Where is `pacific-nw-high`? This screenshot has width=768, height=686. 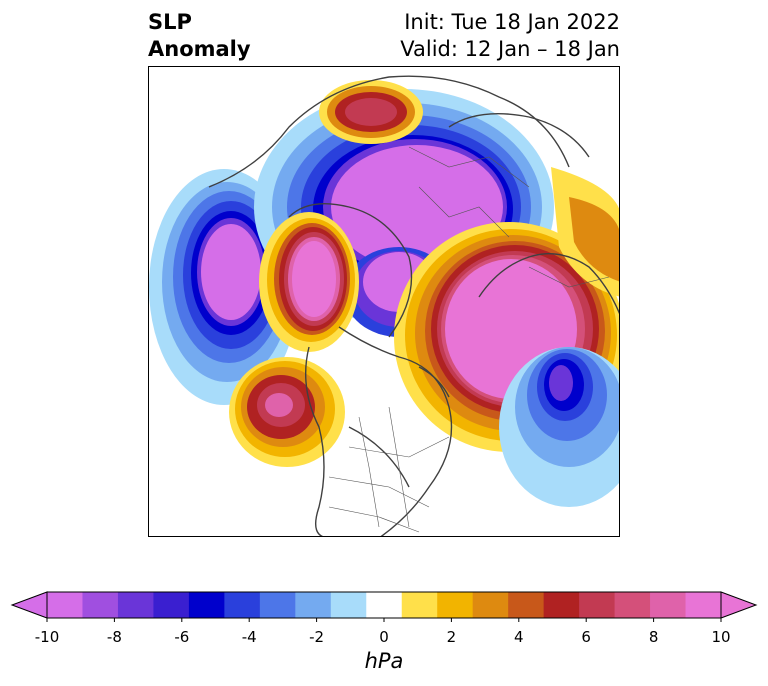 pacific-nw-high is located at coordinates (287, 412).